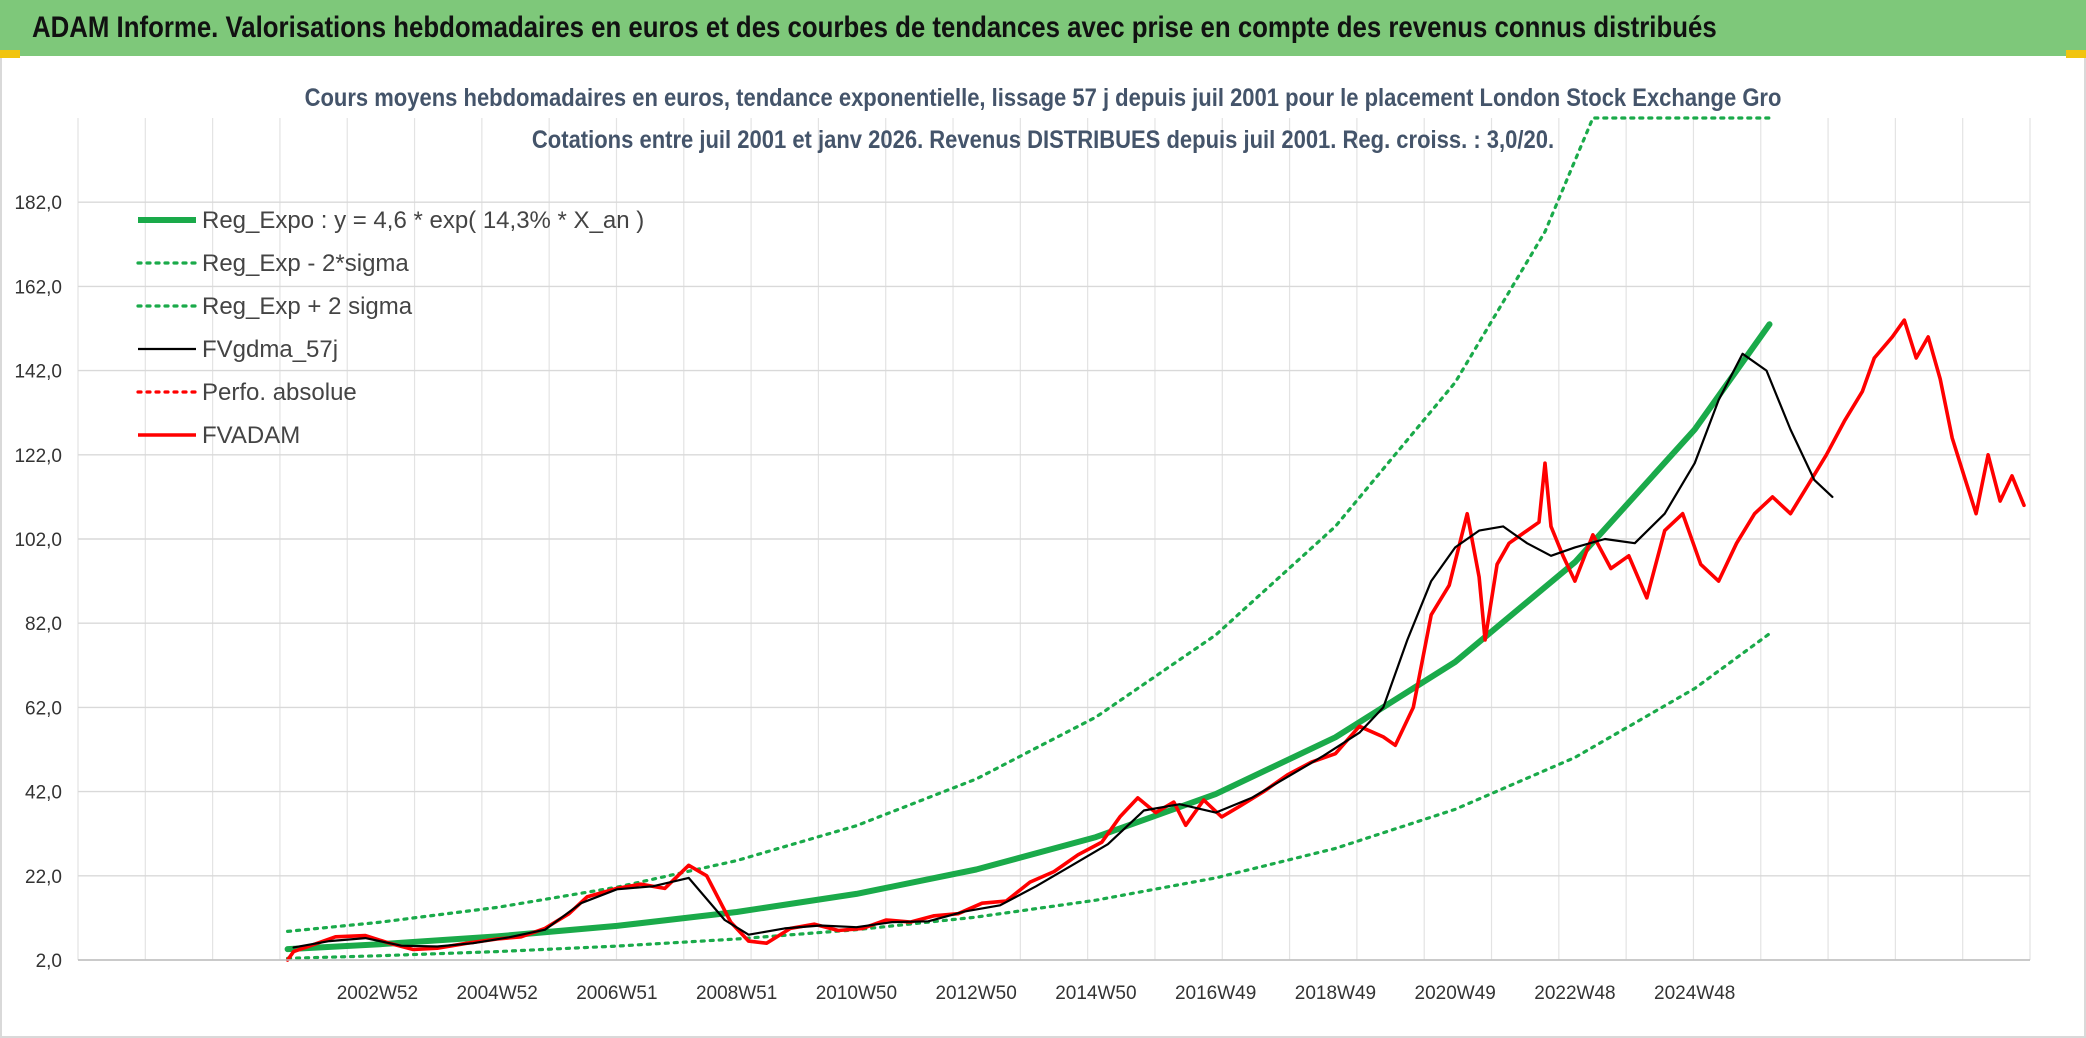 Image resolution: width=2086 pixels, height=1038 pixels. Describe the element at coordinates (43, 793) in the screenshot. I see `y-tick-label: 42,0` at that location.